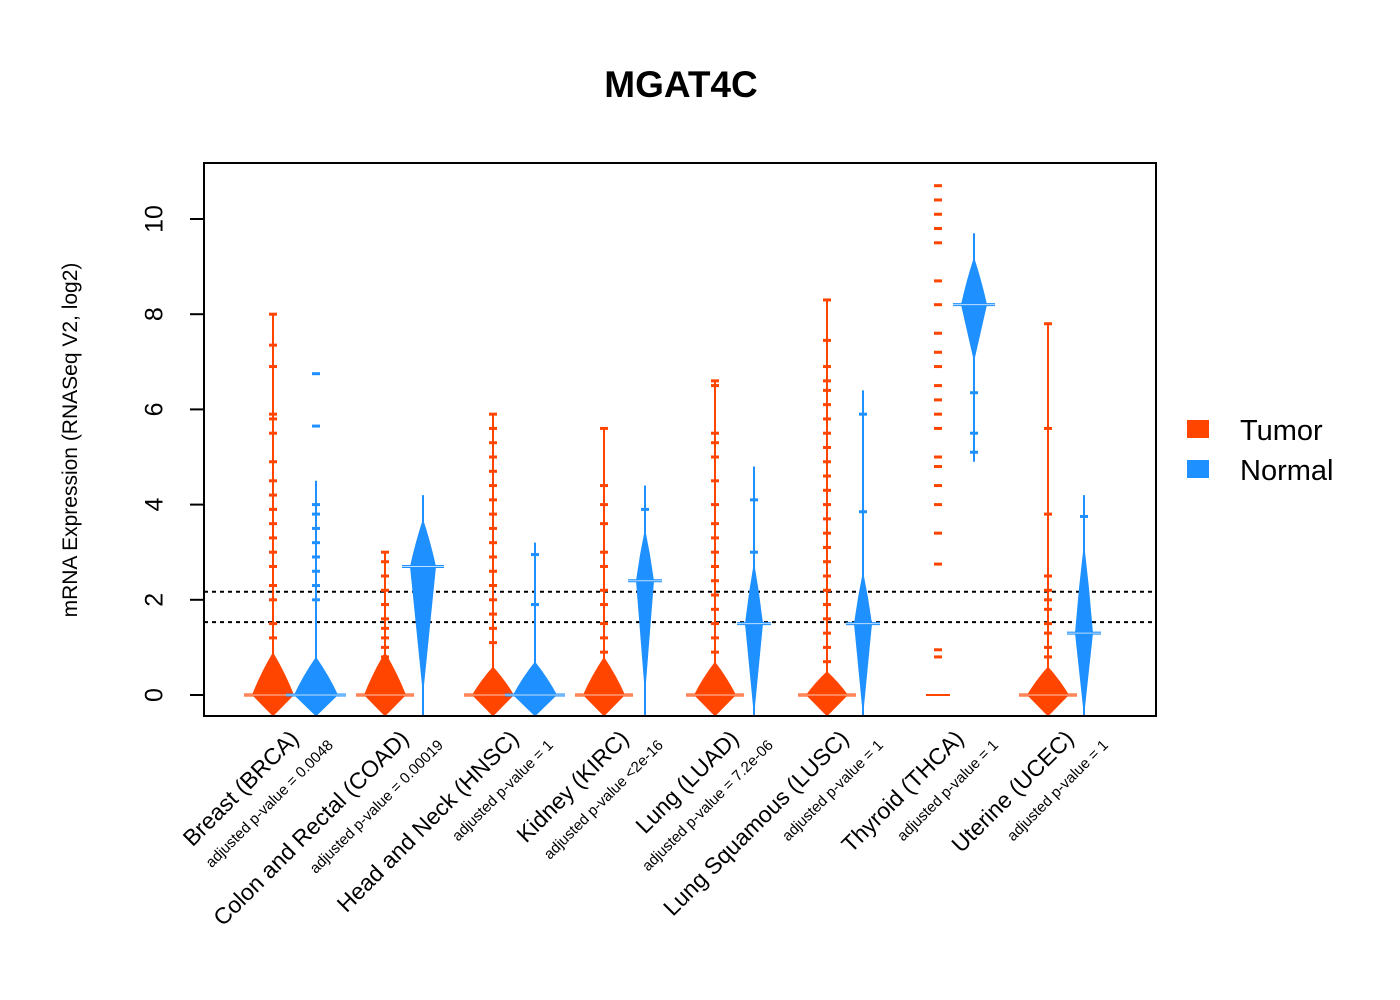  Describe the element at coordinates (155, 219) in the screenshot. I see `y-tick-label: 10` at that location.